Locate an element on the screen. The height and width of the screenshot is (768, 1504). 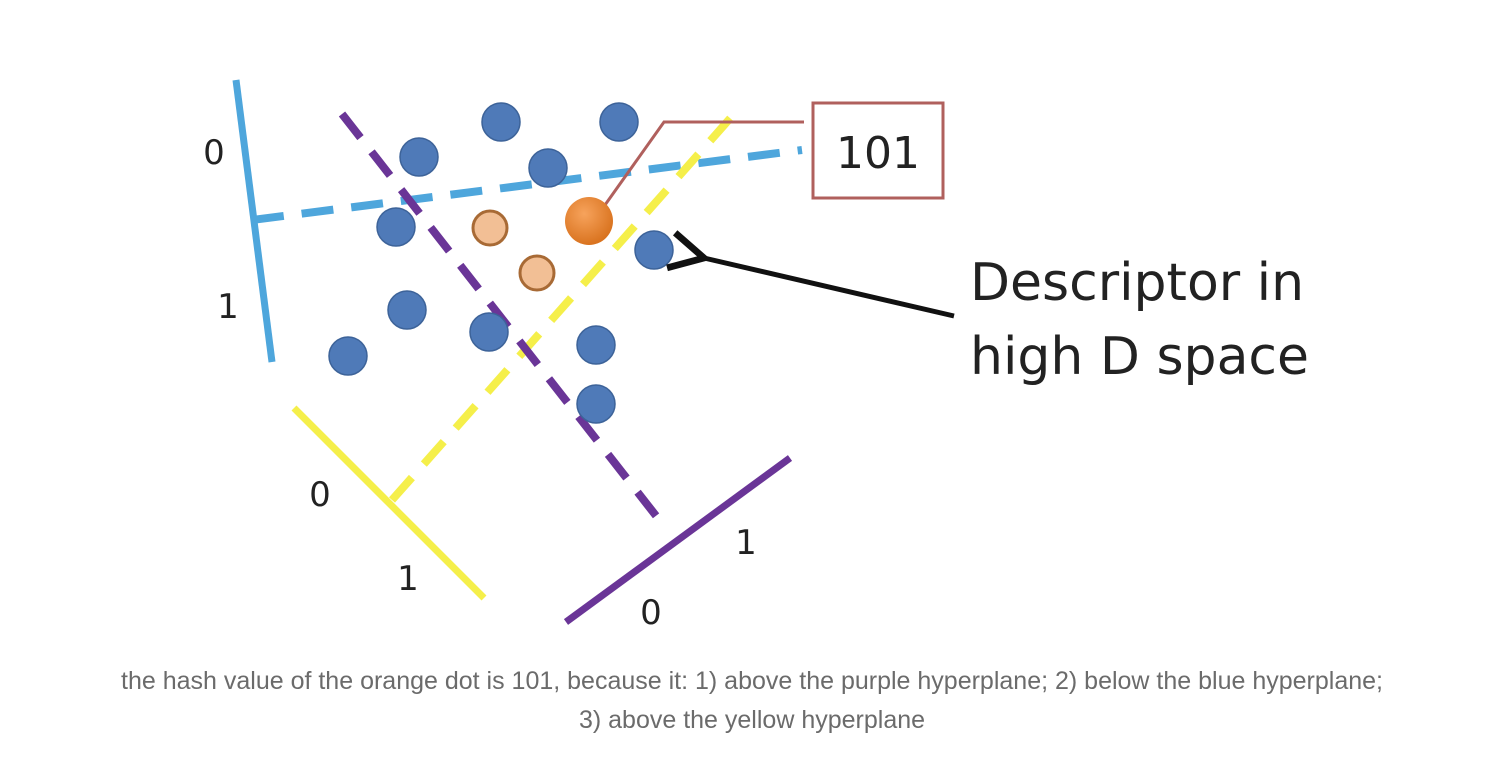
yellow-hyperplane is located at coordinates (563, 307).